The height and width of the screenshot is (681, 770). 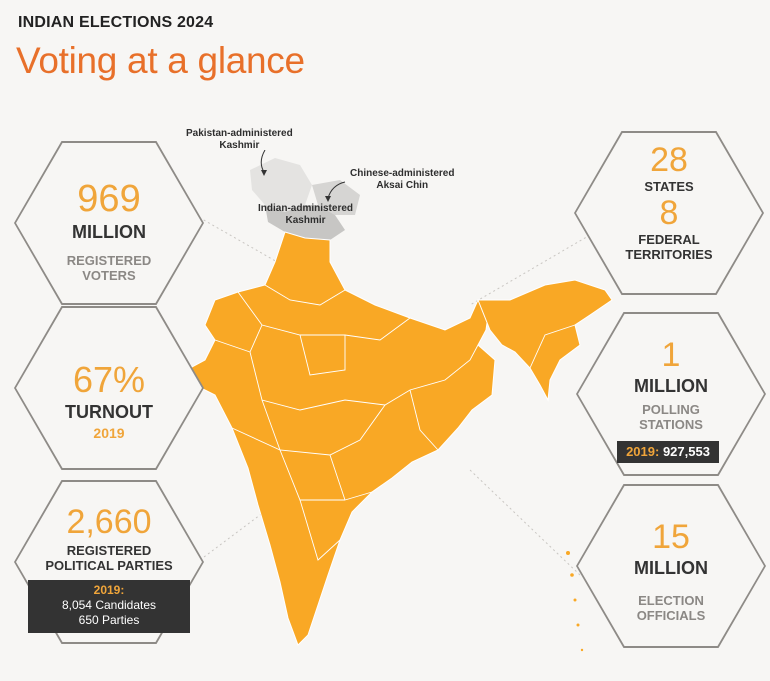 I want to click on parties-band-line-1: 8,054 Candidates, so click(x=109, y=605).